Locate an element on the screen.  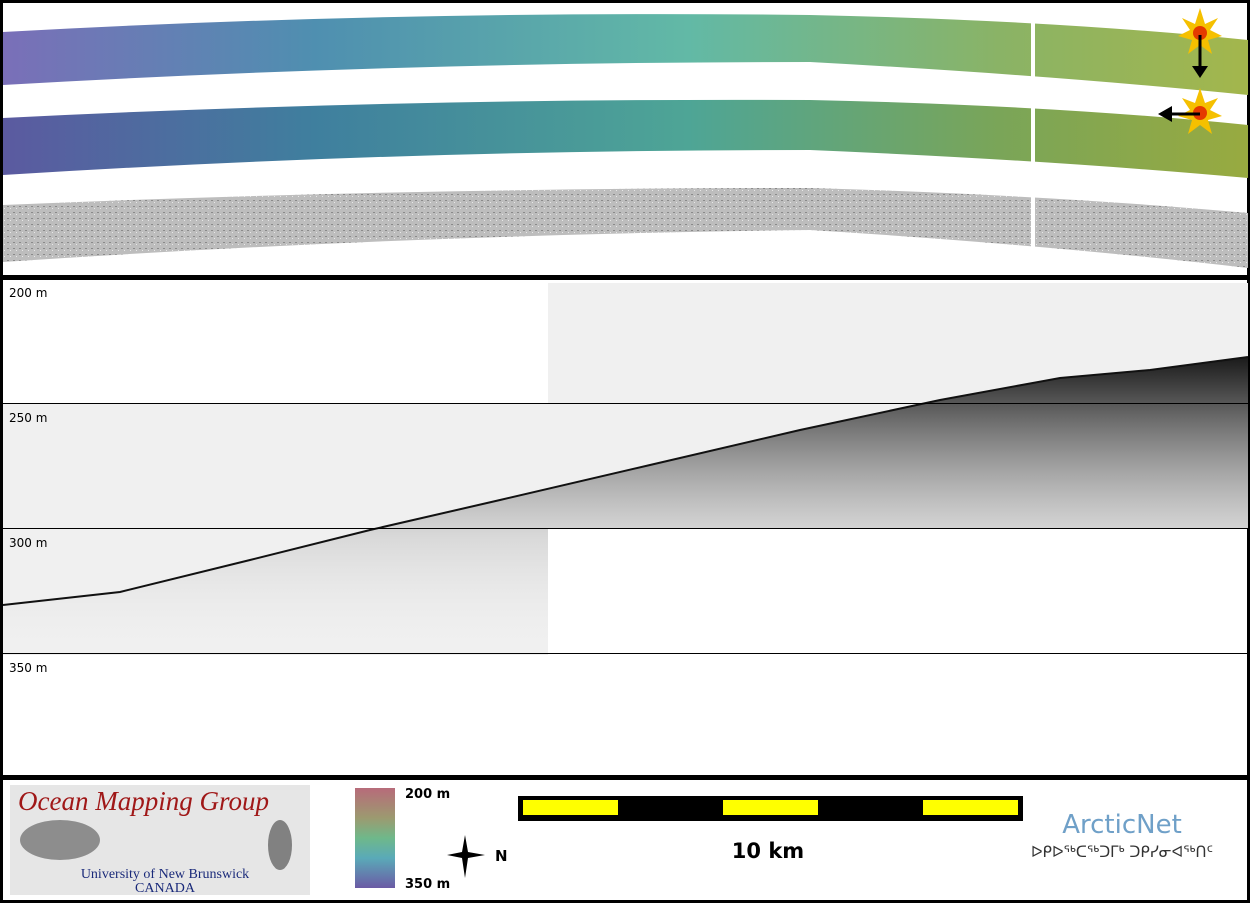
partner-syllabics: ᐅᑭᐅᖅᑕᖅᑐᒥᒃ ᑐᑭᓯᓂᐊᖅᑎᑦ is located at coordinates (1122, 852).